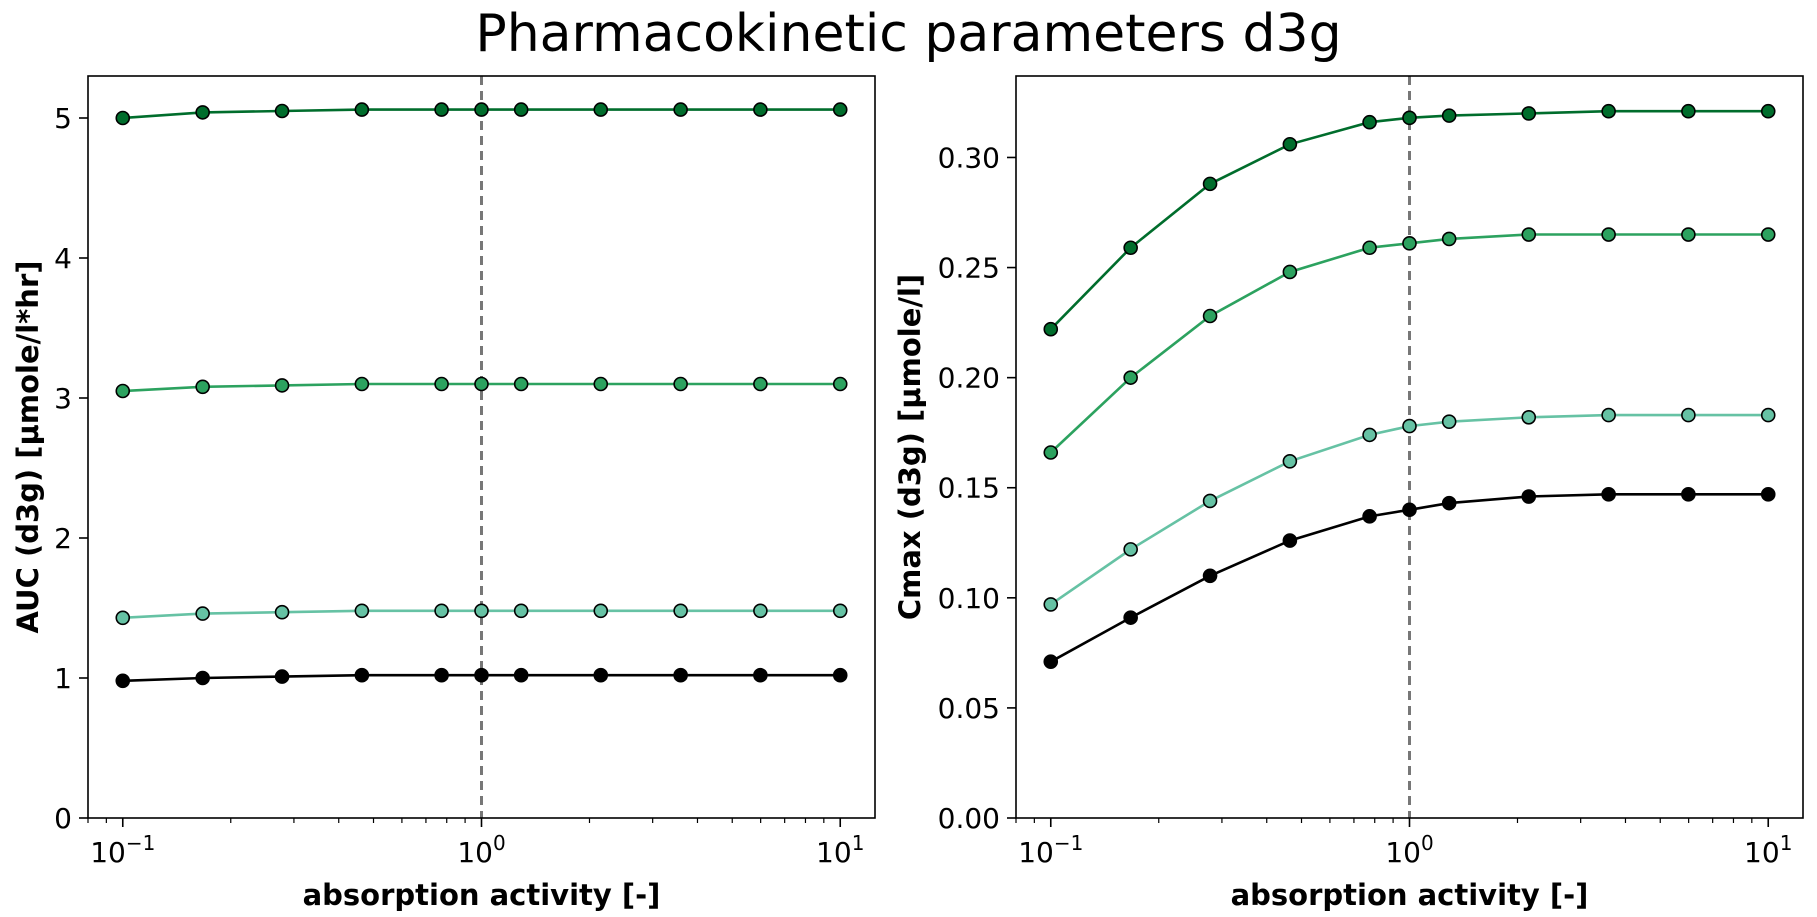 This screenshot has height=917, width=1817. I want to click on y-tick-label: 3, so click(63, 398).